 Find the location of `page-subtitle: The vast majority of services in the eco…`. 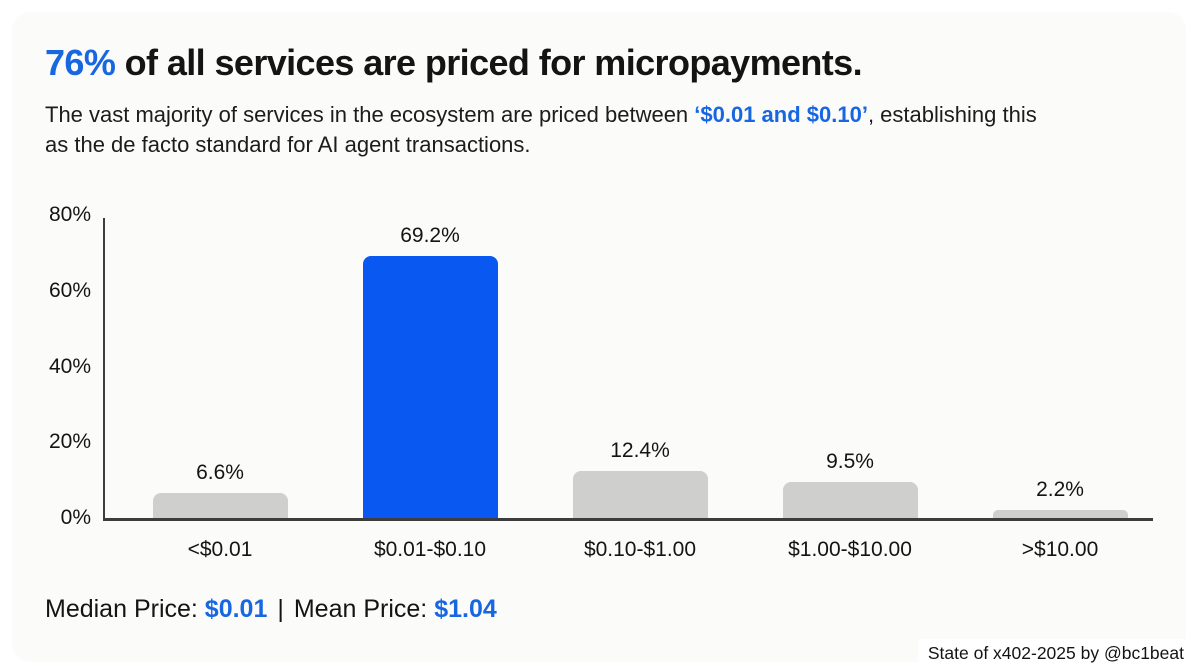

page-subtitle: The vast majority of services in the eco… is located at coordinates (555, 130).